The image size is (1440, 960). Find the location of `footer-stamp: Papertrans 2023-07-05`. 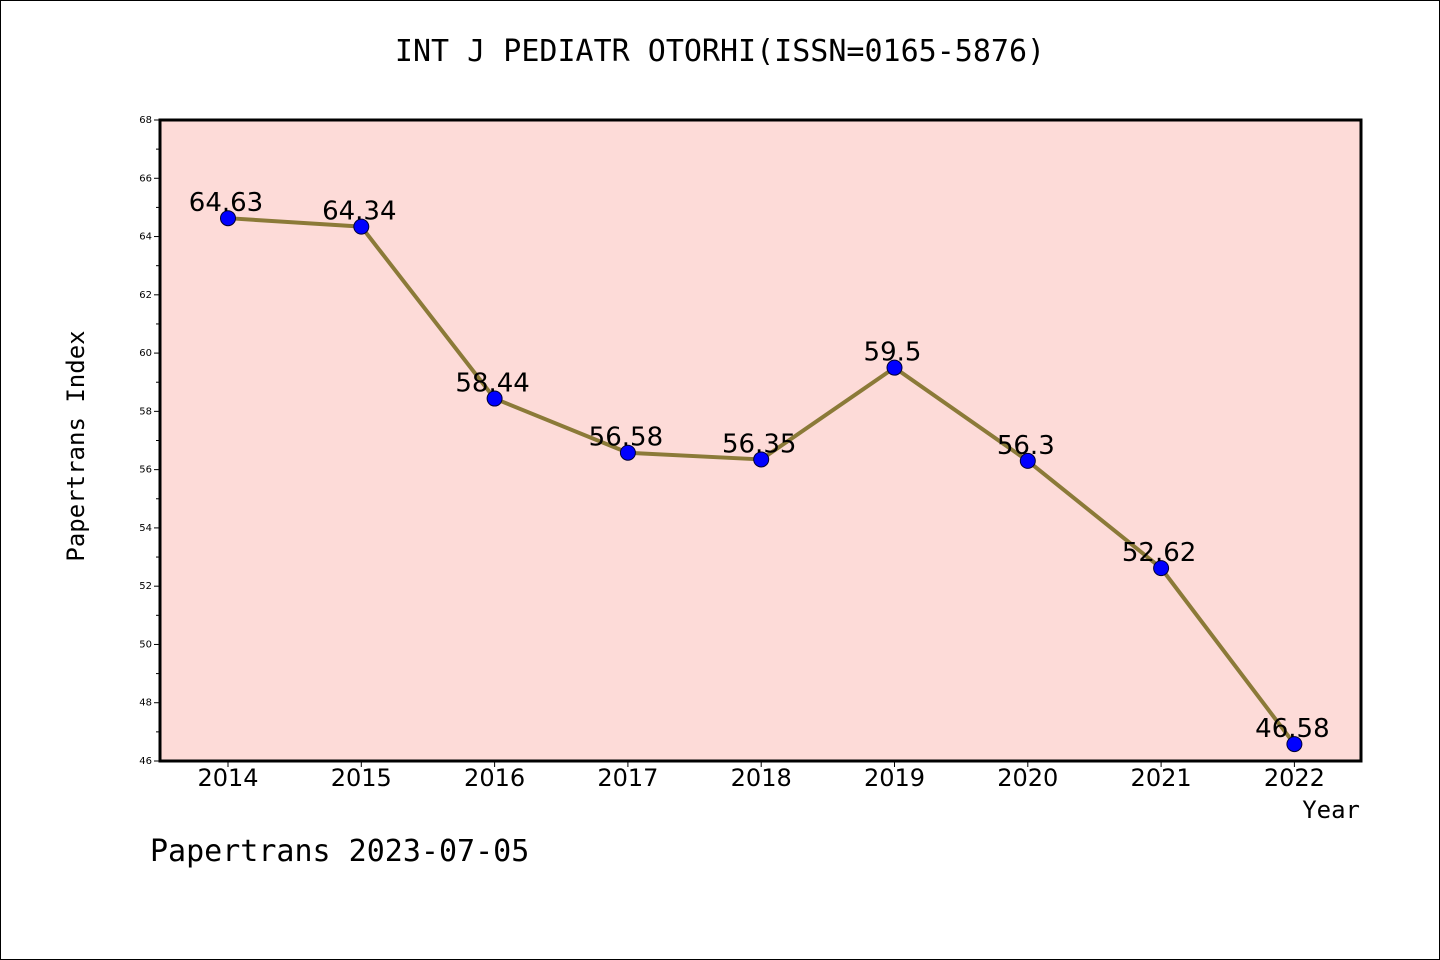

footer-stamp: Papertrans 2023-07-05 is located at coordinates (340, 851).